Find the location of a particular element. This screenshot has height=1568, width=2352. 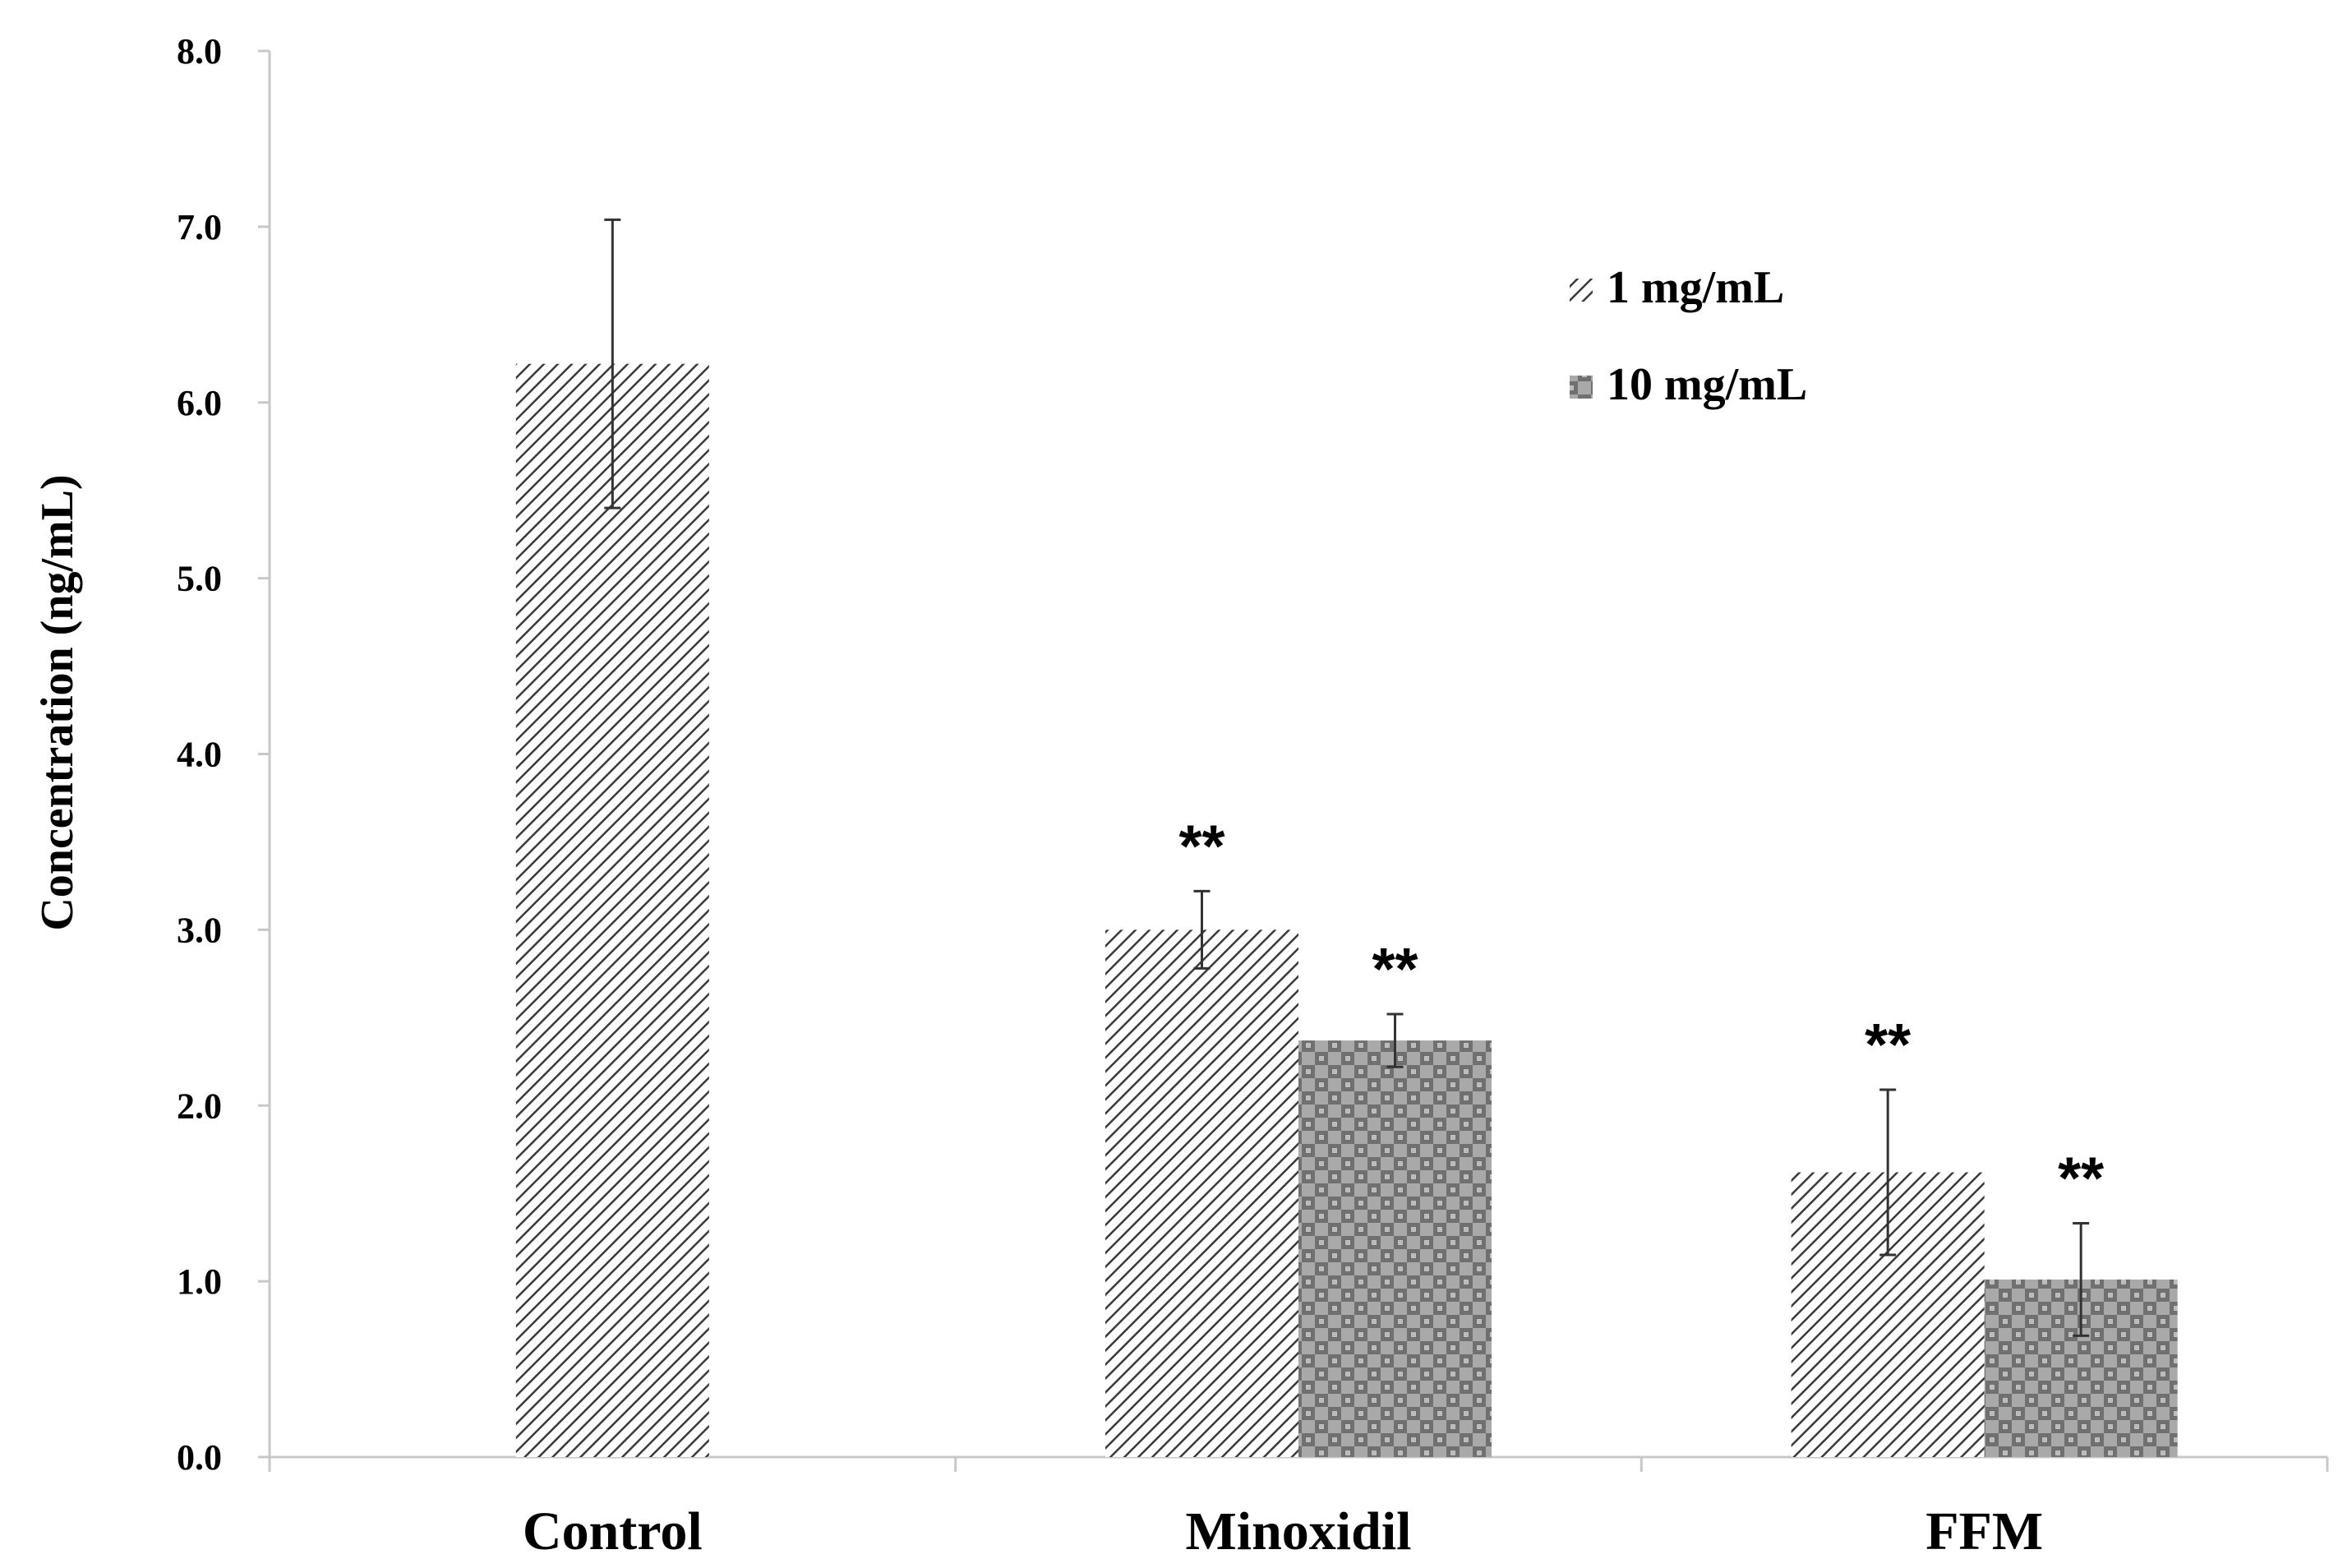

legend-label-10mg: 10 mg/mL is located at coordinates (1707, 384).